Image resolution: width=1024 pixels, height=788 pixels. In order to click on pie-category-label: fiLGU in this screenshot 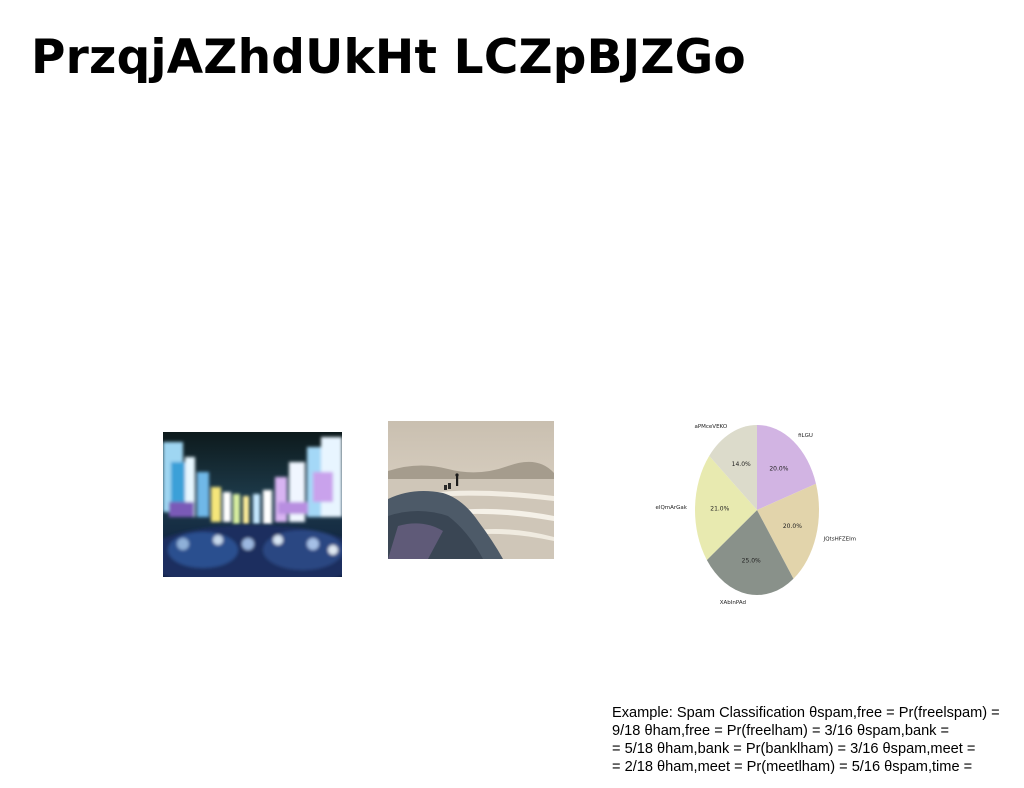, I will do `click(805, 436)`.